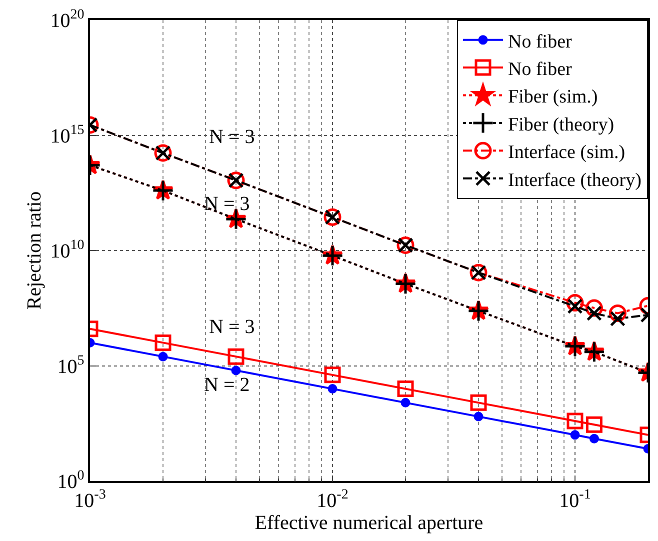  Describe the element at coordinates (332, 499) in the screenshot. I see `x-tick-label: 10$^{-2}$` at that location.